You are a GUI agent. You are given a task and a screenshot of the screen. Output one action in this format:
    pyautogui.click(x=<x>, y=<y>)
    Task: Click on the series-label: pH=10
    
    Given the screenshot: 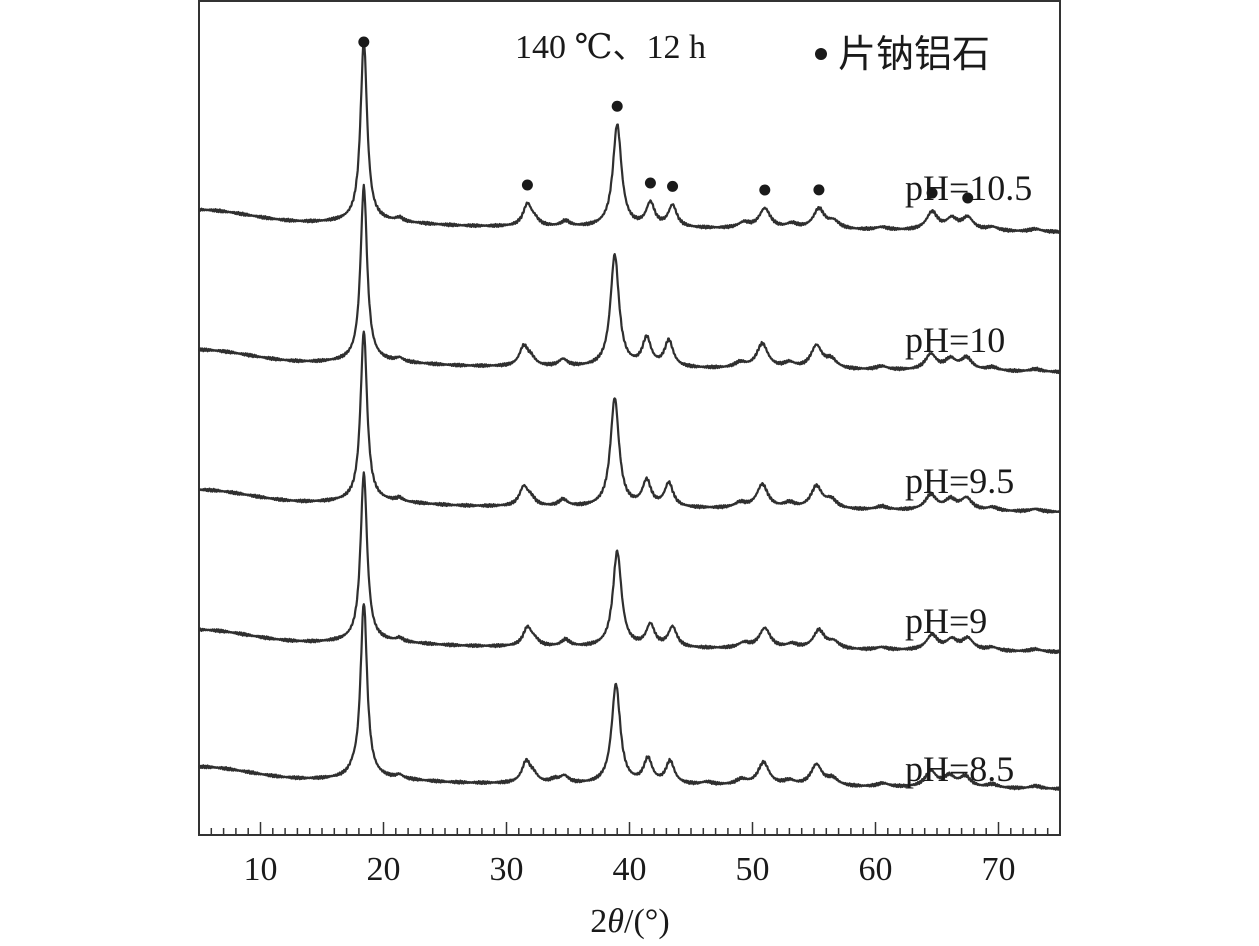 What is the action you would take?
    pyautogui.click(x=955, y=340)
    